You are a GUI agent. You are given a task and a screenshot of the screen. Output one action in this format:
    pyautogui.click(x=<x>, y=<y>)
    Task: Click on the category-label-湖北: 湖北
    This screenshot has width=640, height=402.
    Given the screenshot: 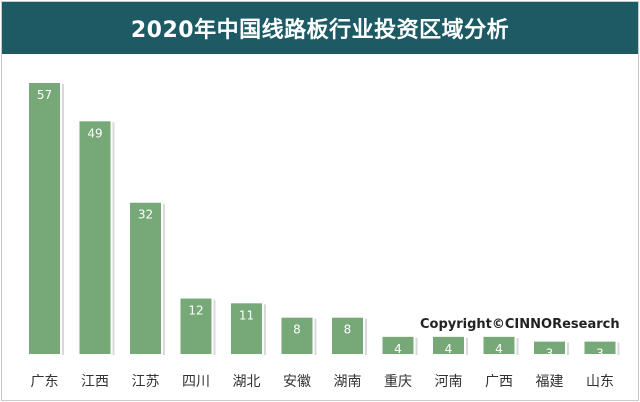 What is the action you would take?
    pyautogui.click(x=247, y=382)
    